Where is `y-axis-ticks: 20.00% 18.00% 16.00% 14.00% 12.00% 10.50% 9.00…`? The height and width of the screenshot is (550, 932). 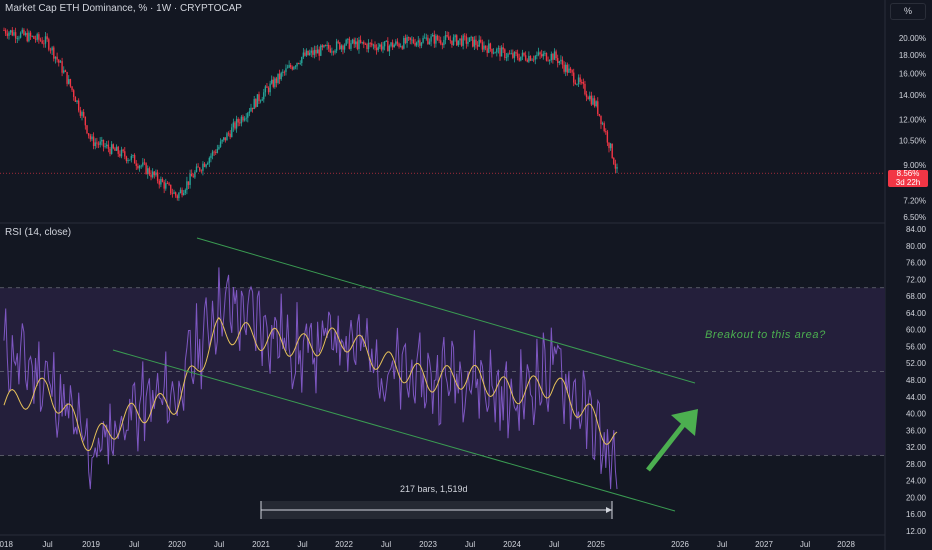
y-axis-ticks: 20.00% 18.00% 16.00% 14.00% 12.00% 10.50% 9.00… is located at coordinates (913, 285).